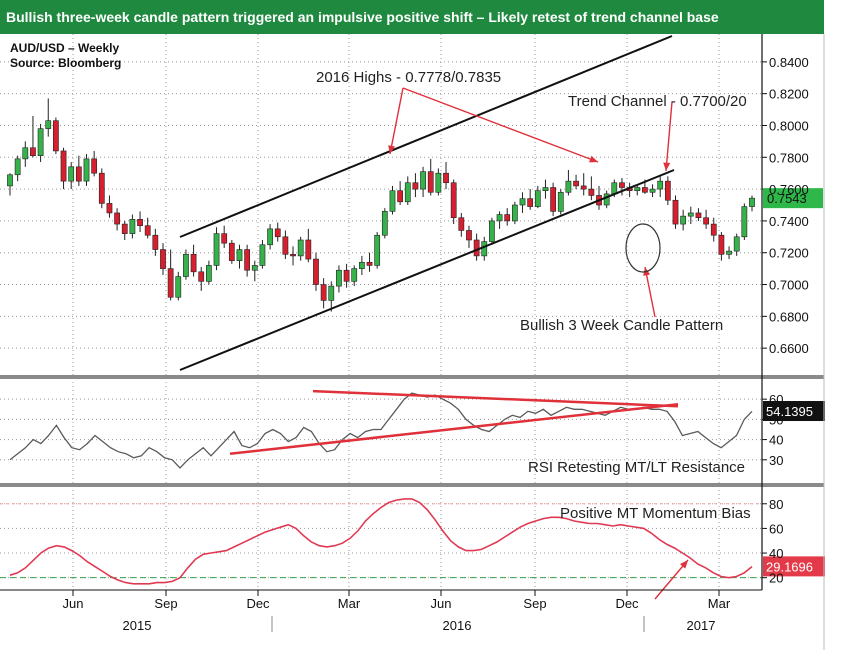 The height and width of the screenshot is (650, 846). What do you see at coordinates (621, 325) in the screenshot?
I see `annotation-candle-pattern: Bullish 3 Week Candle Pattern` at bounding box center [621, 325].